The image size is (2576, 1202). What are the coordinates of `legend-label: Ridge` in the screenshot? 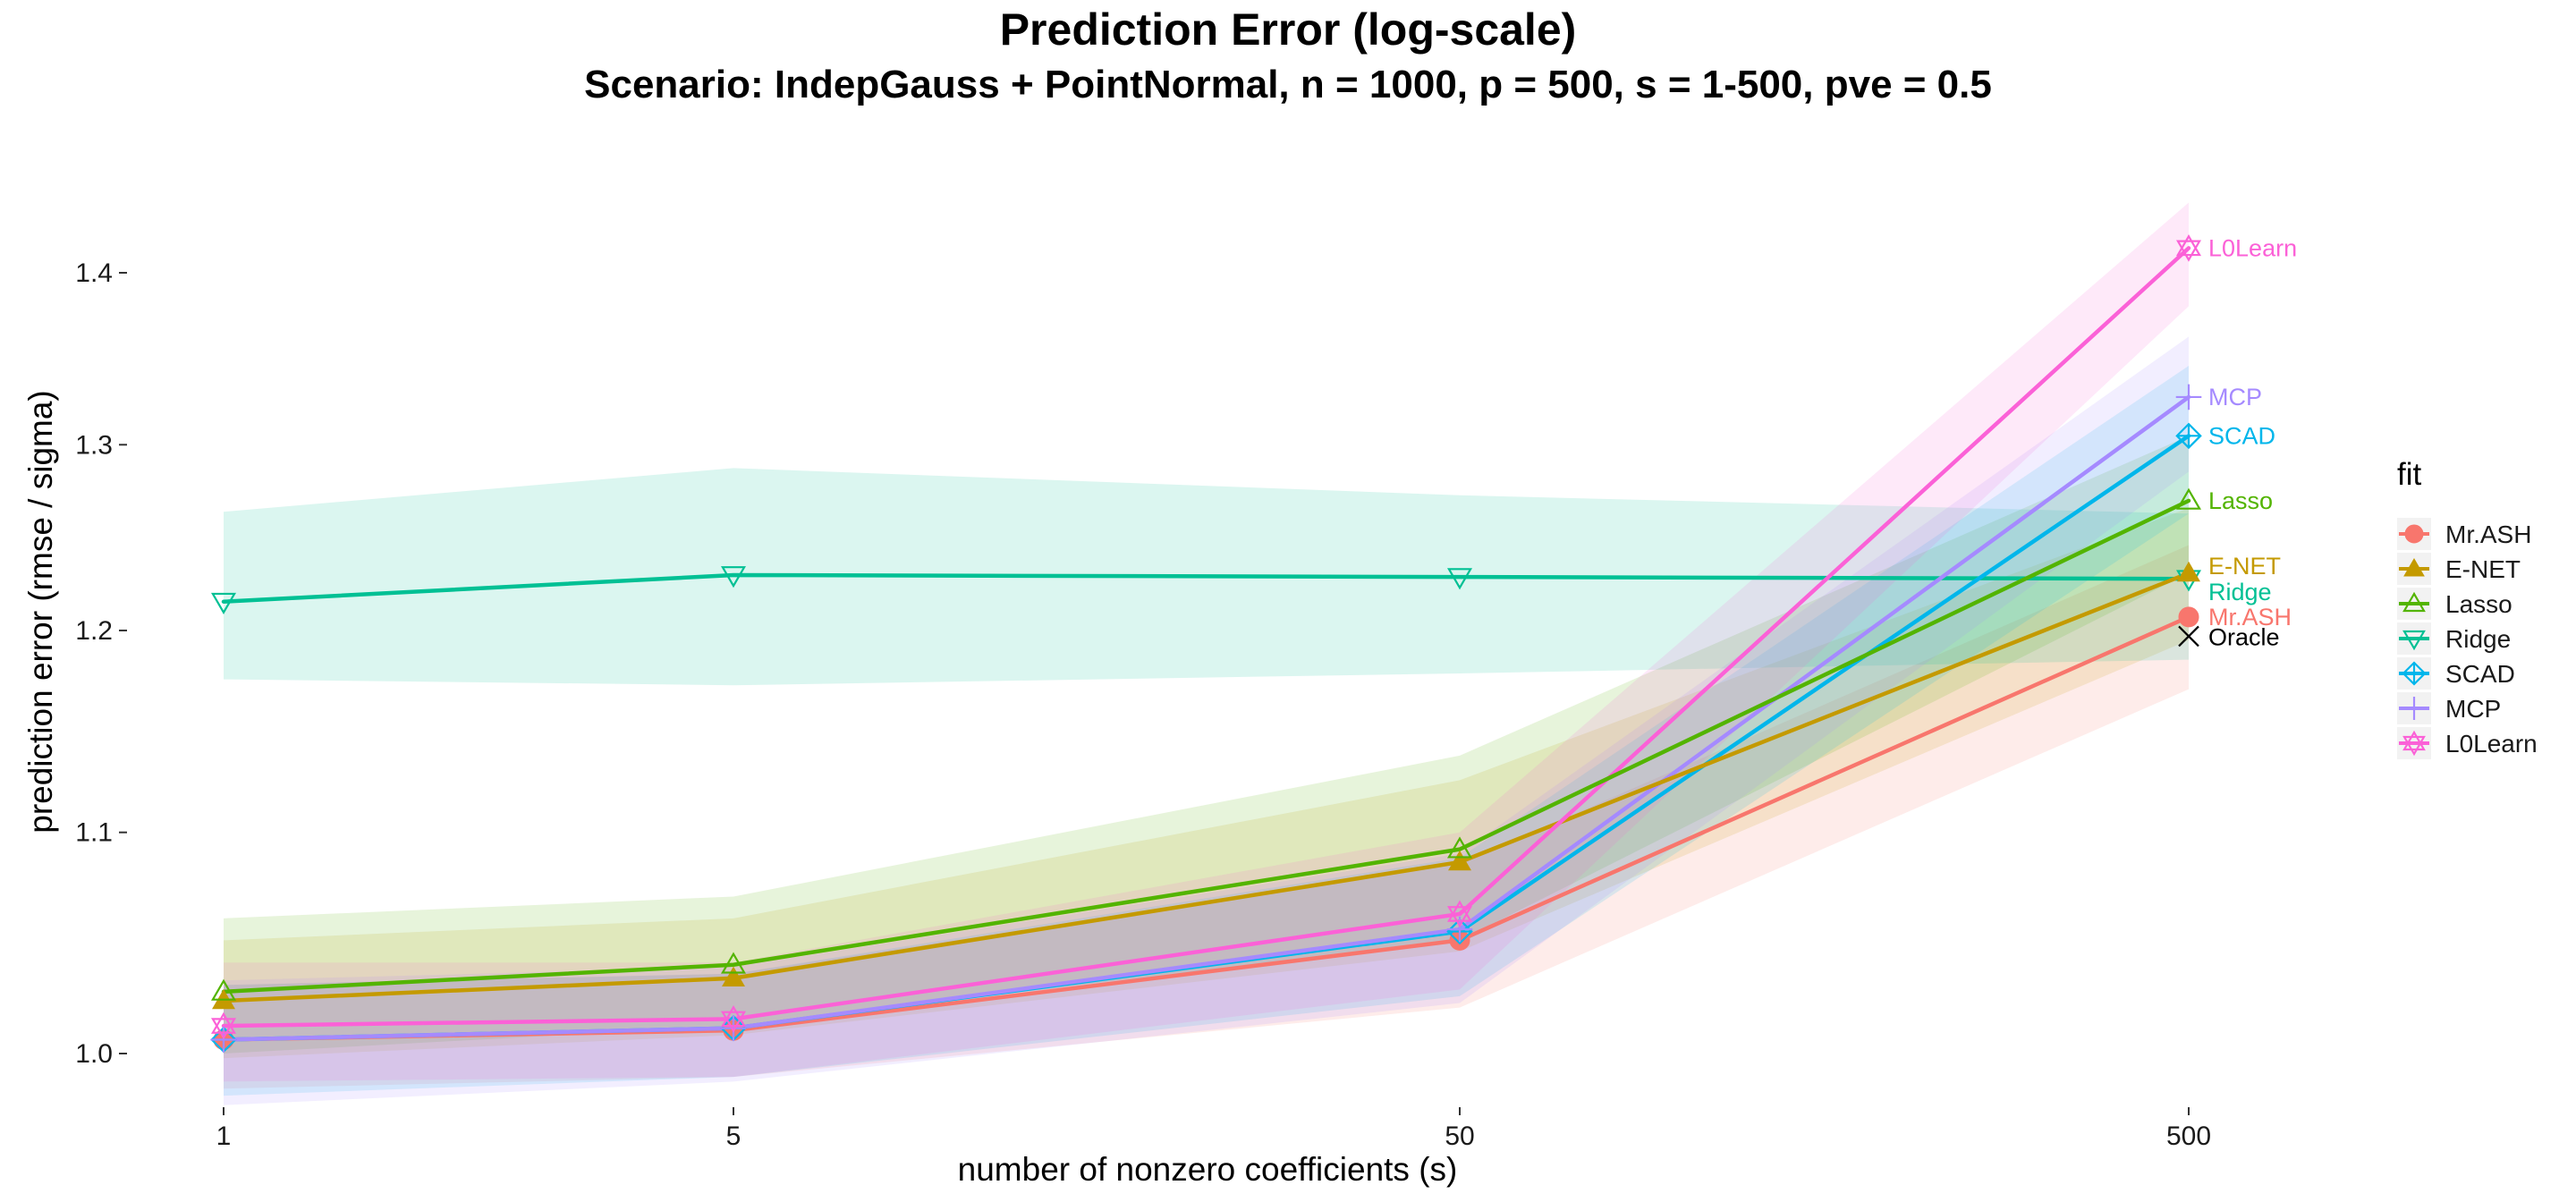 It's located at (2478, 639).